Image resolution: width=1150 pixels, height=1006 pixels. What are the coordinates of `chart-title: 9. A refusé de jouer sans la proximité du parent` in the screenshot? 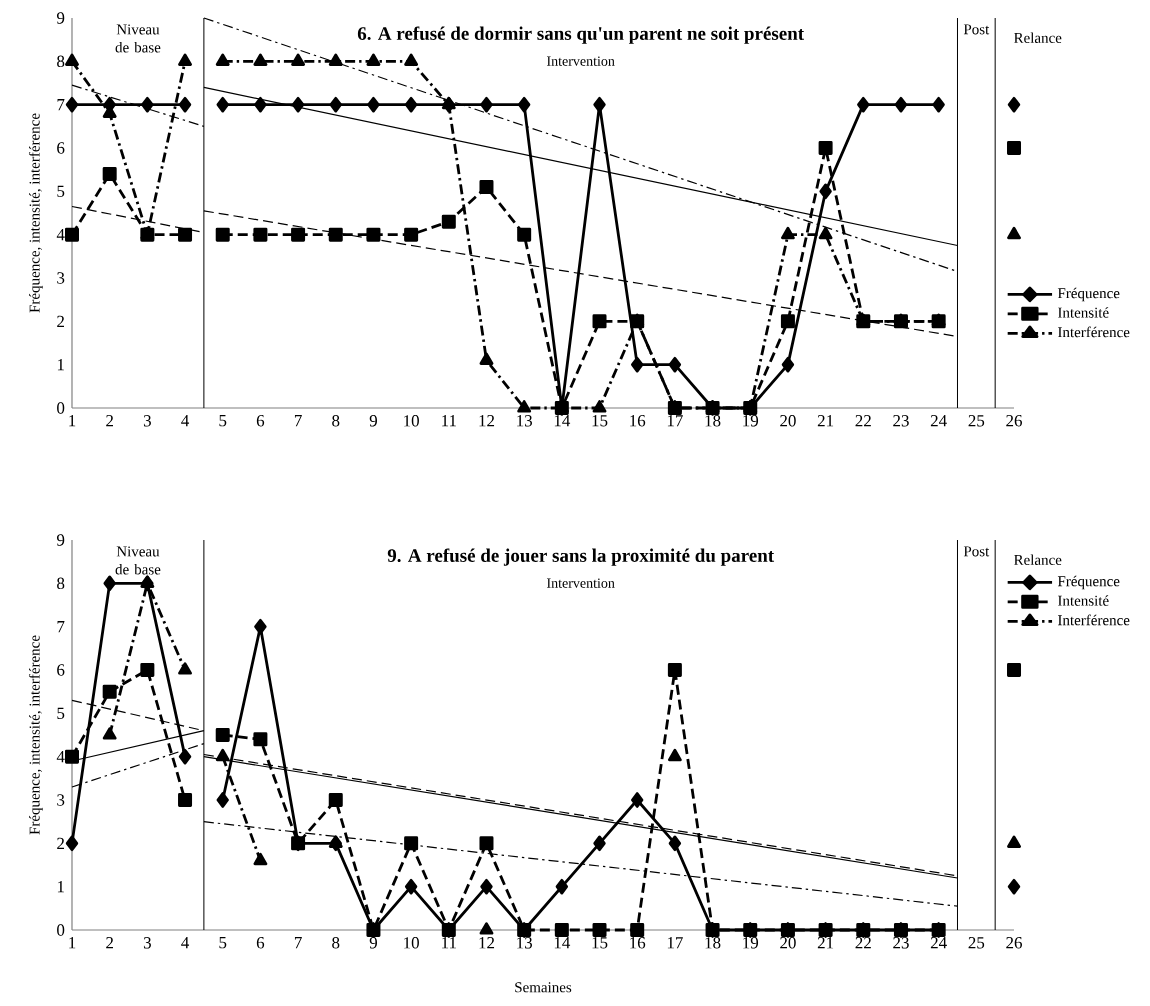 It's located at (581, 557).